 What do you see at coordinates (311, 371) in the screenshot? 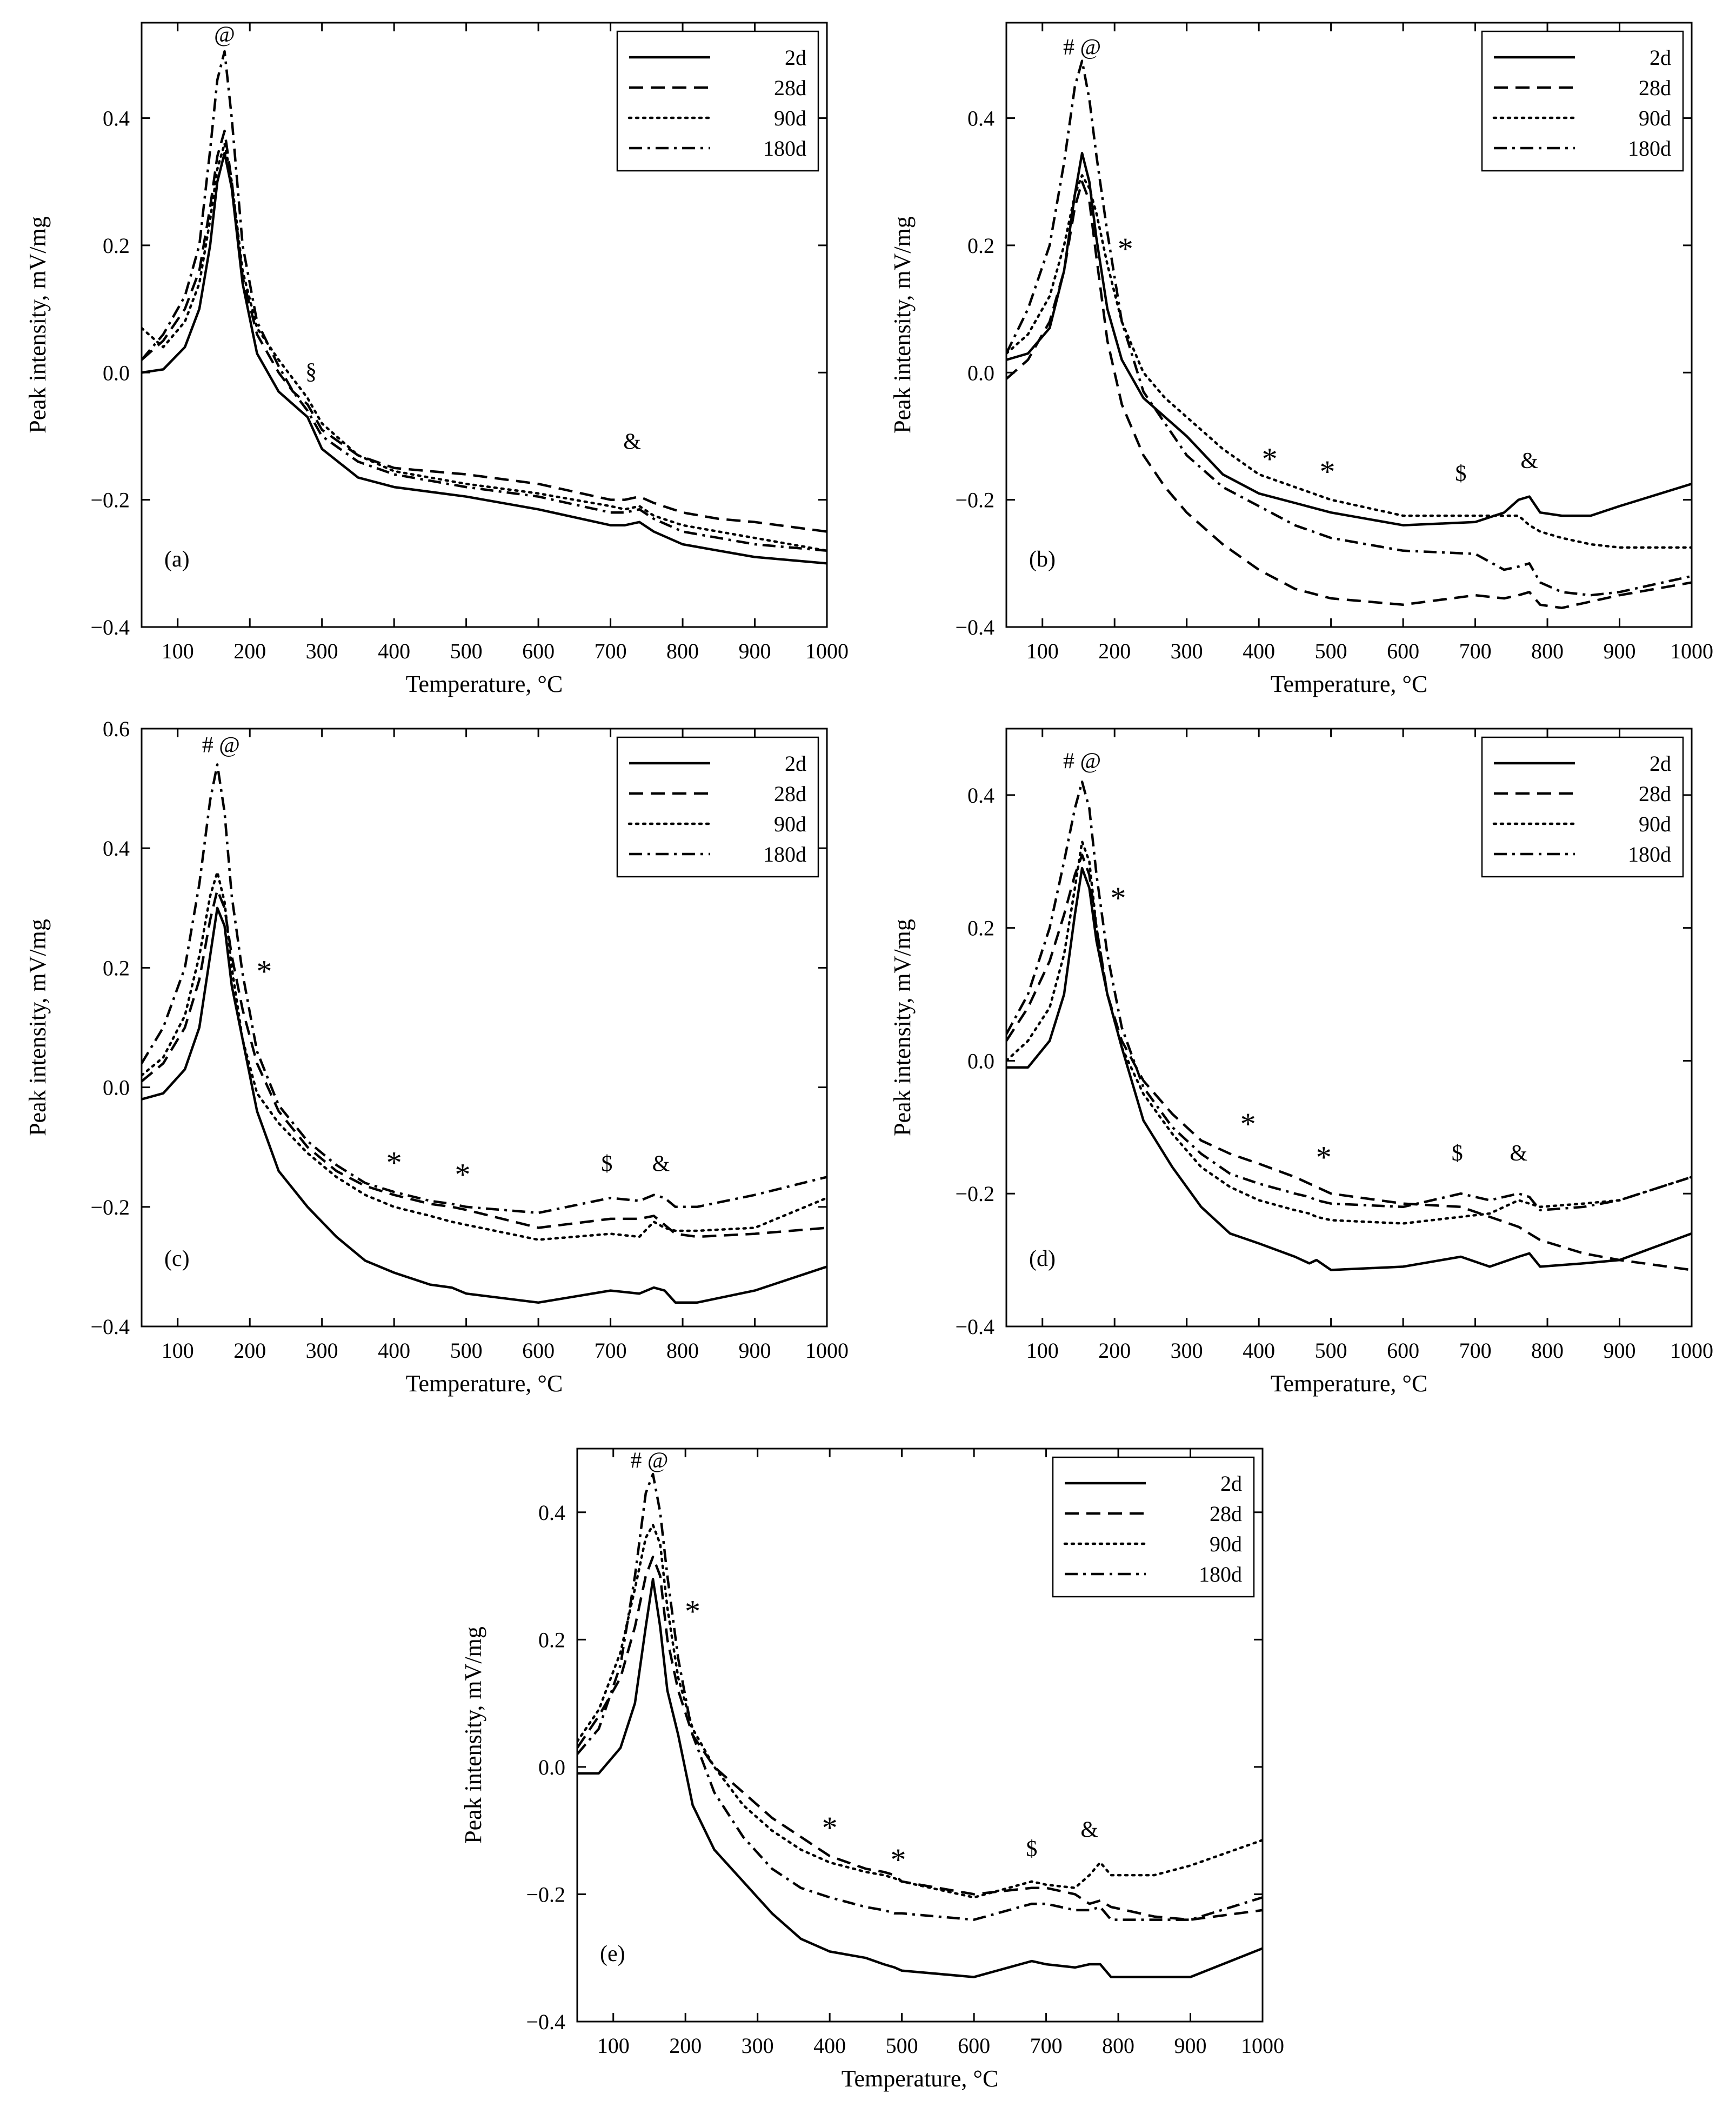
I see `annotation-marker: §` at bounding box center [311, 371].